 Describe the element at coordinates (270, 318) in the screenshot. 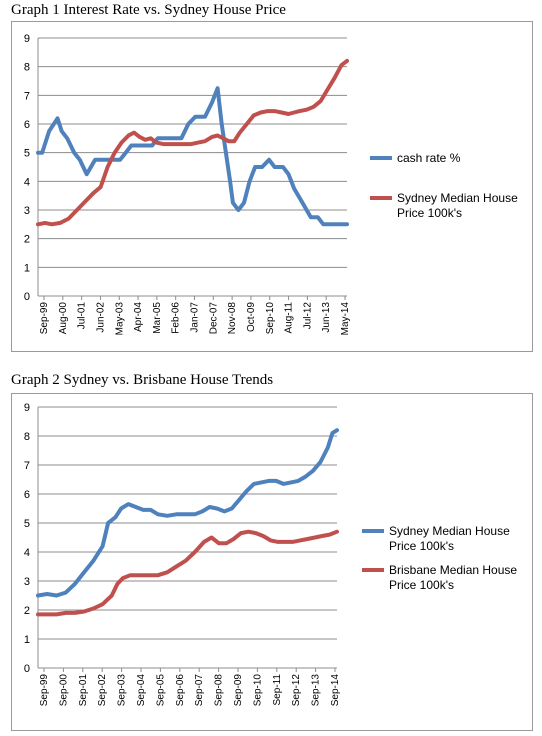

I see `x-tick-label: Sep-10` at that location.